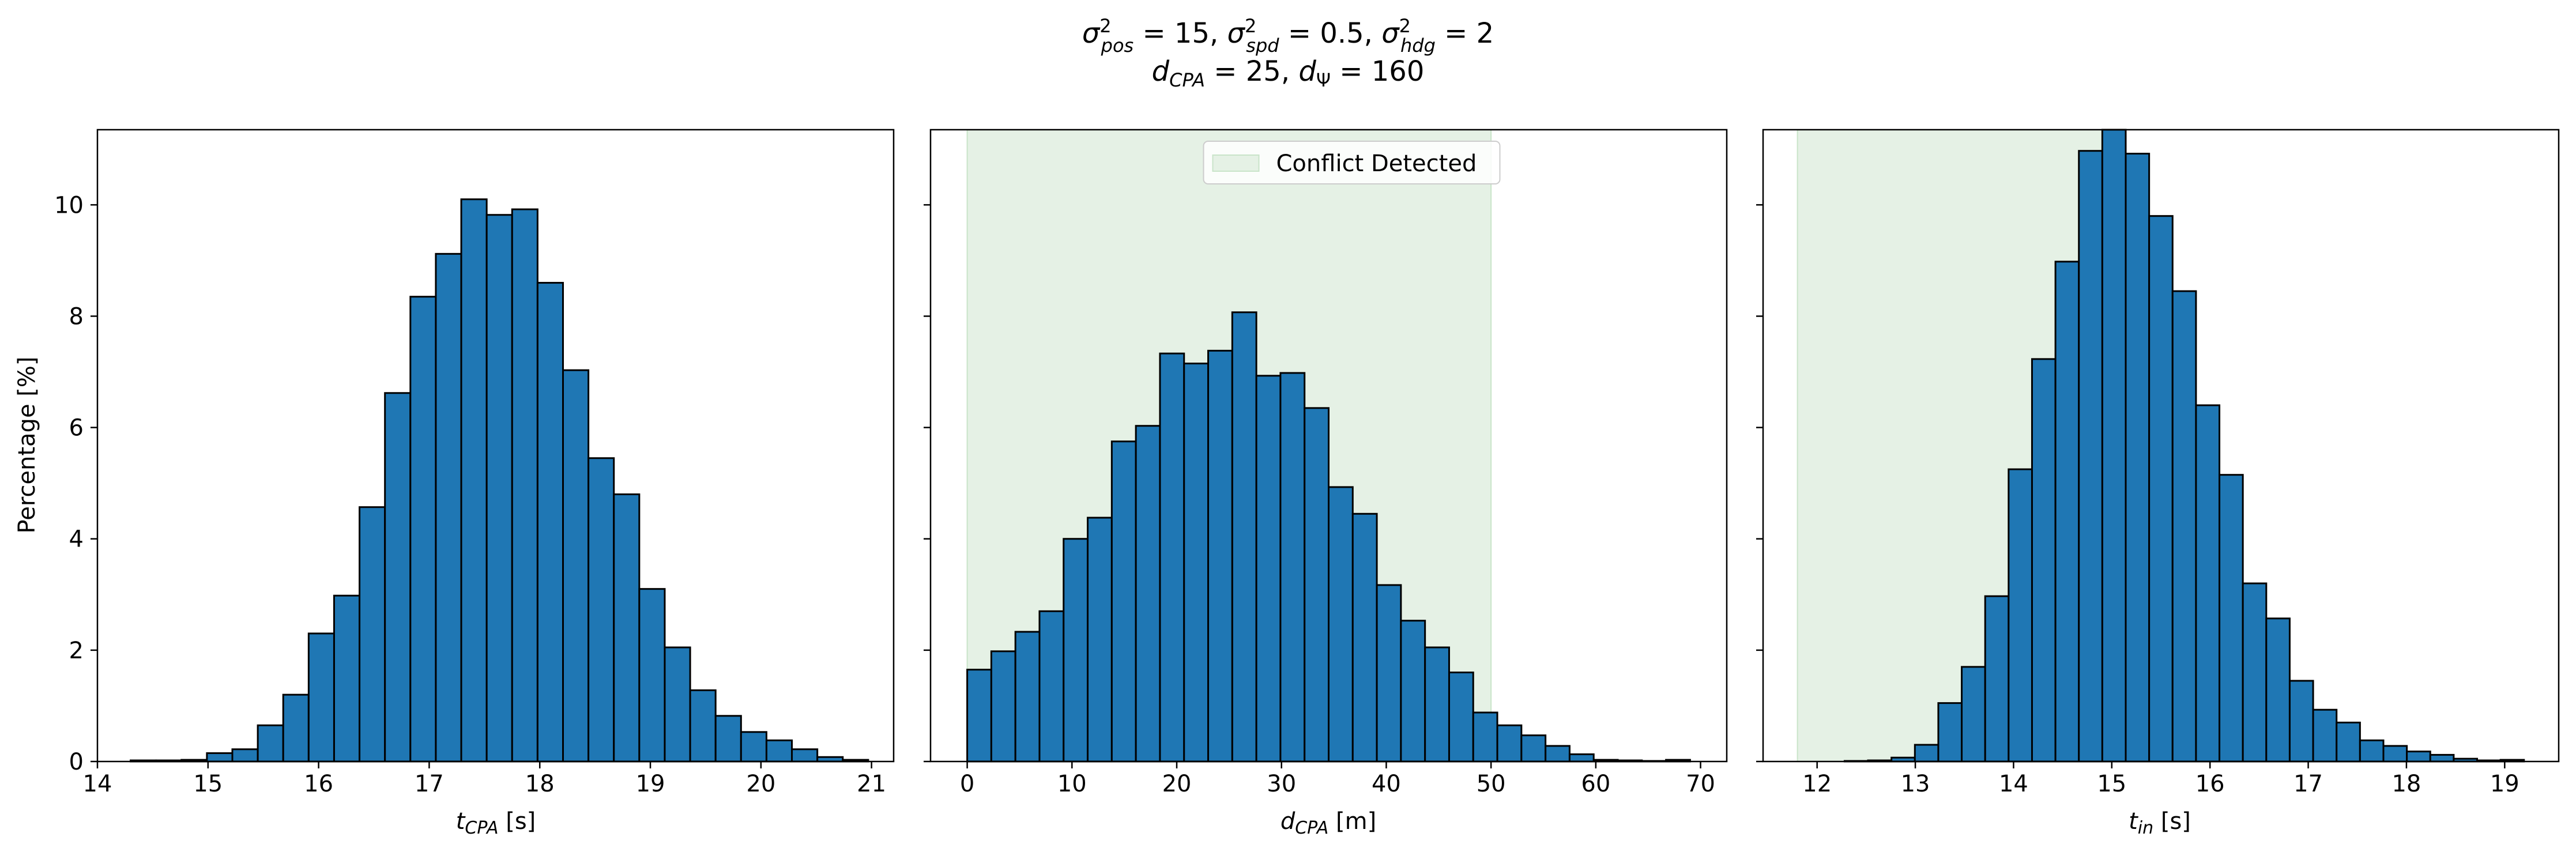  I want to click on y-tick-label: 0, so click(76, 762).